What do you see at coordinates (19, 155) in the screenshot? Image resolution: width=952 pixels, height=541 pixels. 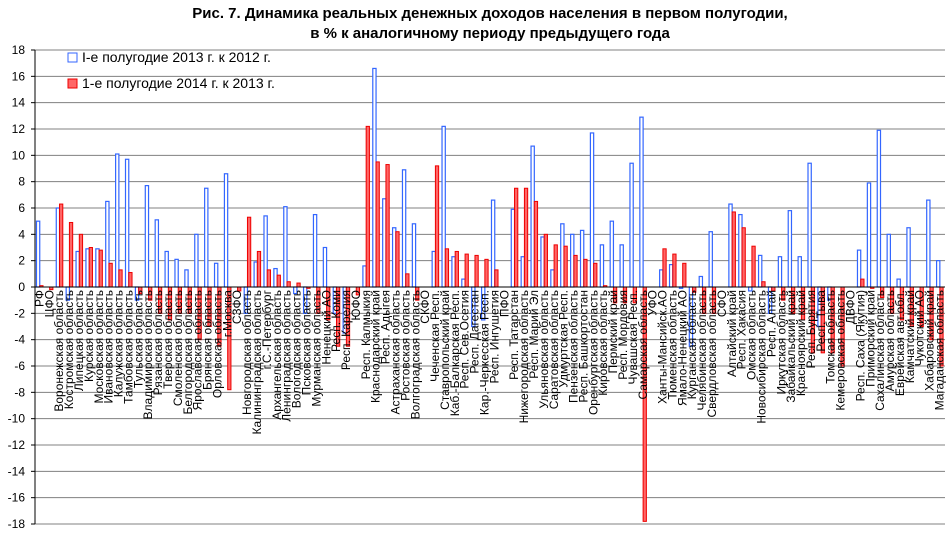 I see `y-tick-label: 10` at bounding box center [19, 155].